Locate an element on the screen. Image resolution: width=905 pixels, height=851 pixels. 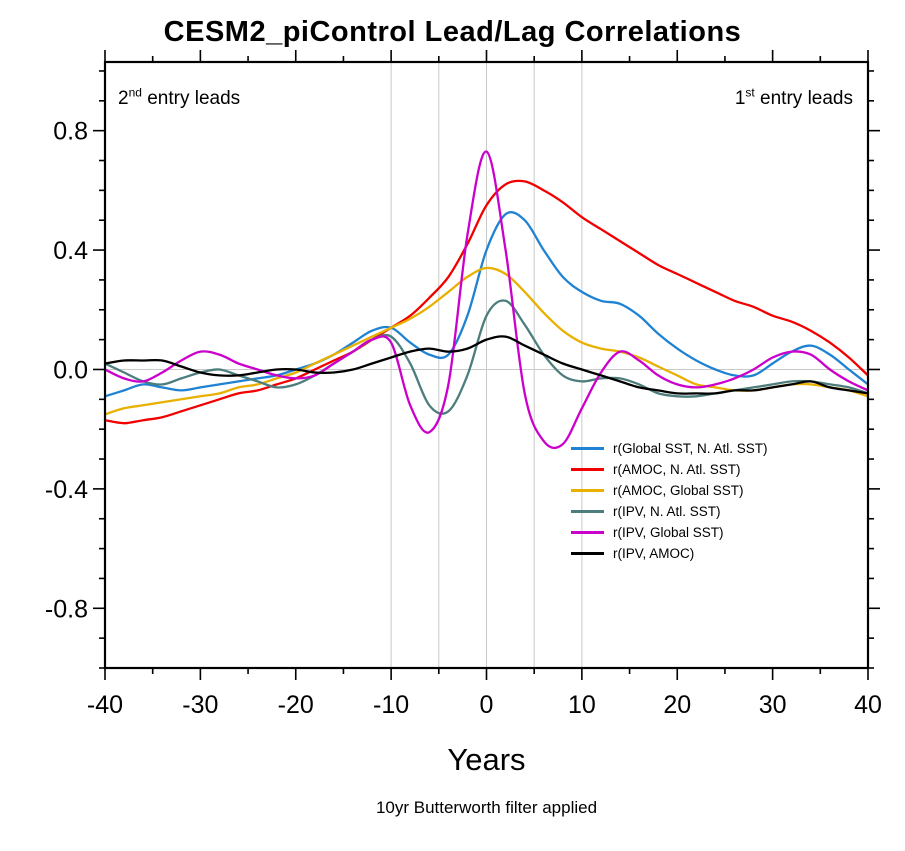
x-tick-label: -10 is located at coordinates (391, 705).